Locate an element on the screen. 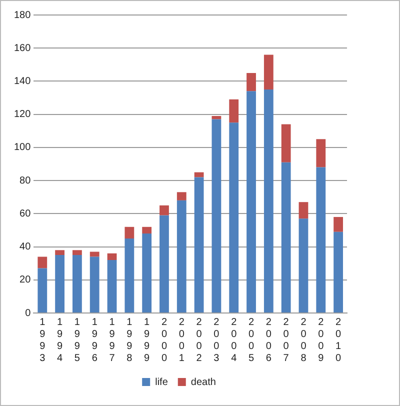 Image resolution: width=400 pixels, height=406 pixels. y-tick-label: 100 is located at coordinates (23, 148).